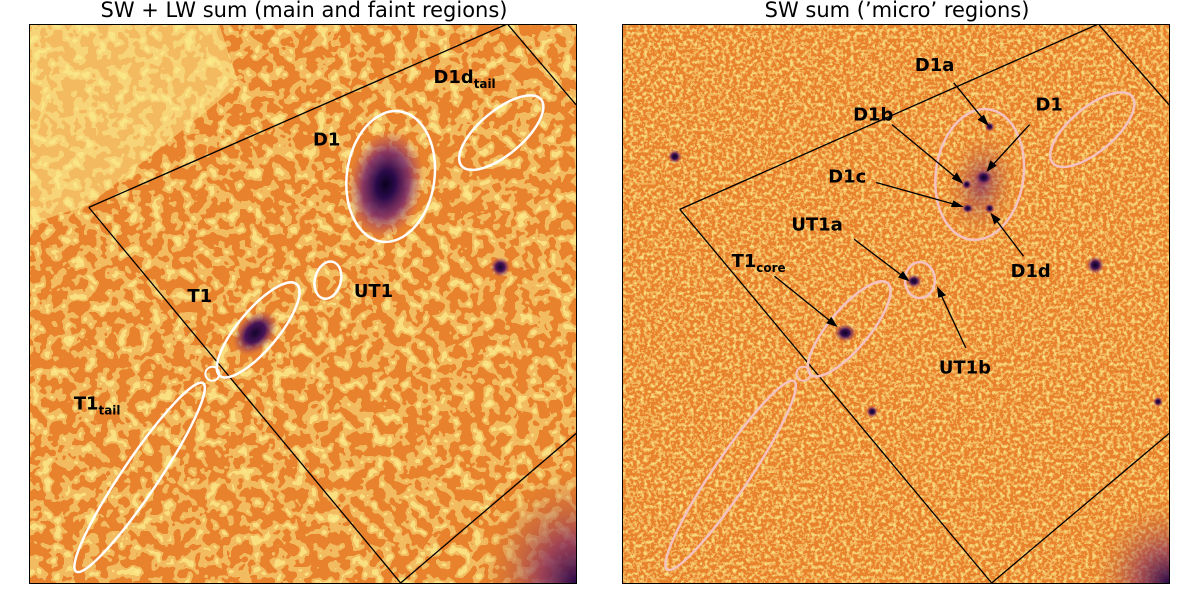 The width and height of the screenshot is (1200, 600). I want to click on right-footprint-line-top, so click(888, 117).